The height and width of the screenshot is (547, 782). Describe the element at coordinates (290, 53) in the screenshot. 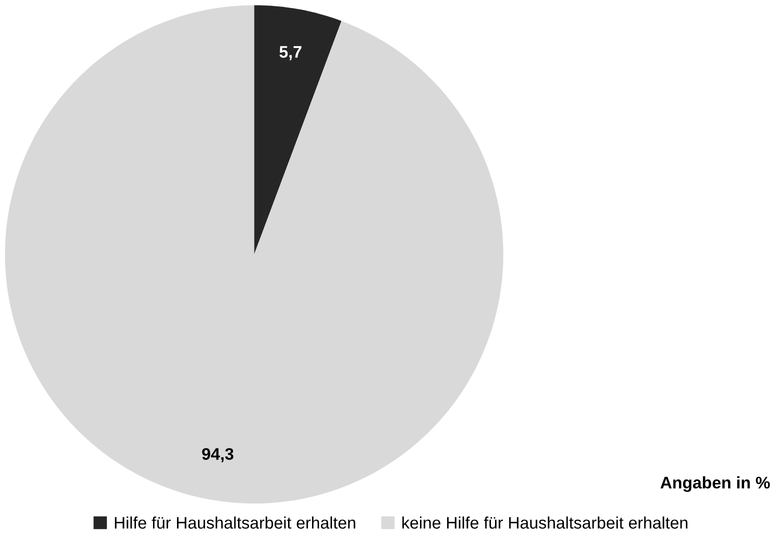

I see `data-label: 5,7` at that location.